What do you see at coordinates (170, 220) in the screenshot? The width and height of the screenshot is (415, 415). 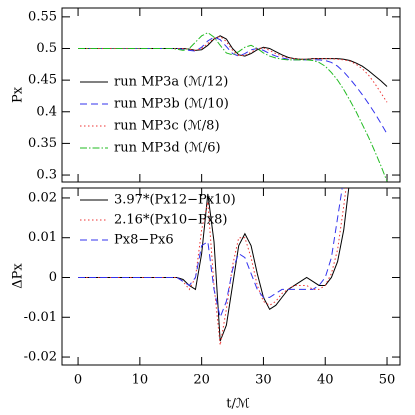 I see `legend-label: 2.16*(Px10−Px8)` at bounding box center [170, 220].